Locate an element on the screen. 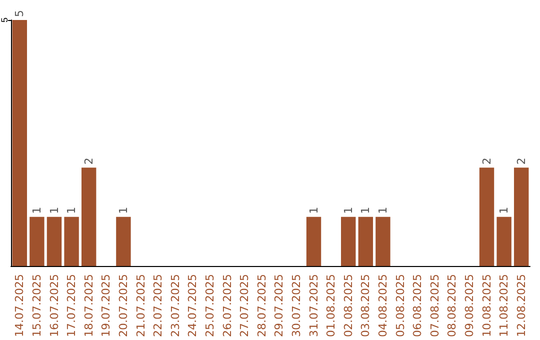 The height and width of the screenshot is (340, 540). x-tick-label: 24.07.2025 is located at coordinates (193, 306).